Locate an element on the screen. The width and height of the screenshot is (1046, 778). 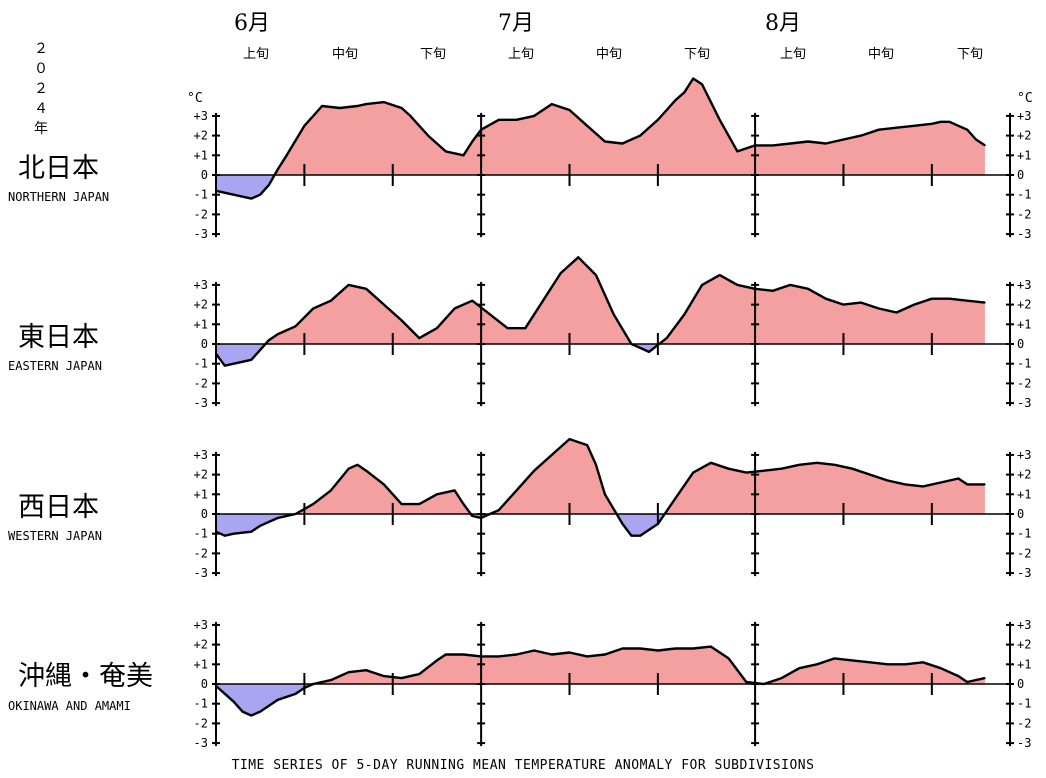
region-name-okinawa: 沖縄・奄美 is located at coordinates (85, 676).